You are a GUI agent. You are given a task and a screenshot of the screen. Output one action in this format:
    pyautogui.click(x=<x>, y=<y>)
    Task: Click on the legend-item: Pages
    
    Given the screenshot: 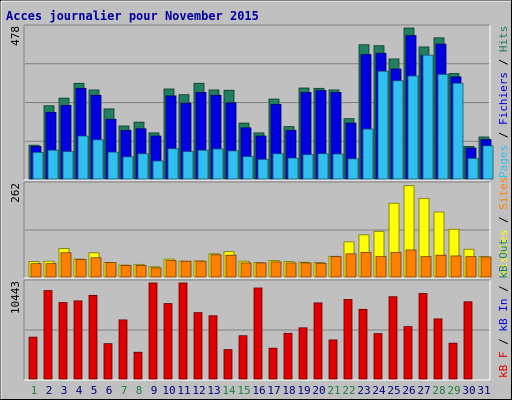 What is the action you would take?
    pyautogui.click(x=503, y=161)
    